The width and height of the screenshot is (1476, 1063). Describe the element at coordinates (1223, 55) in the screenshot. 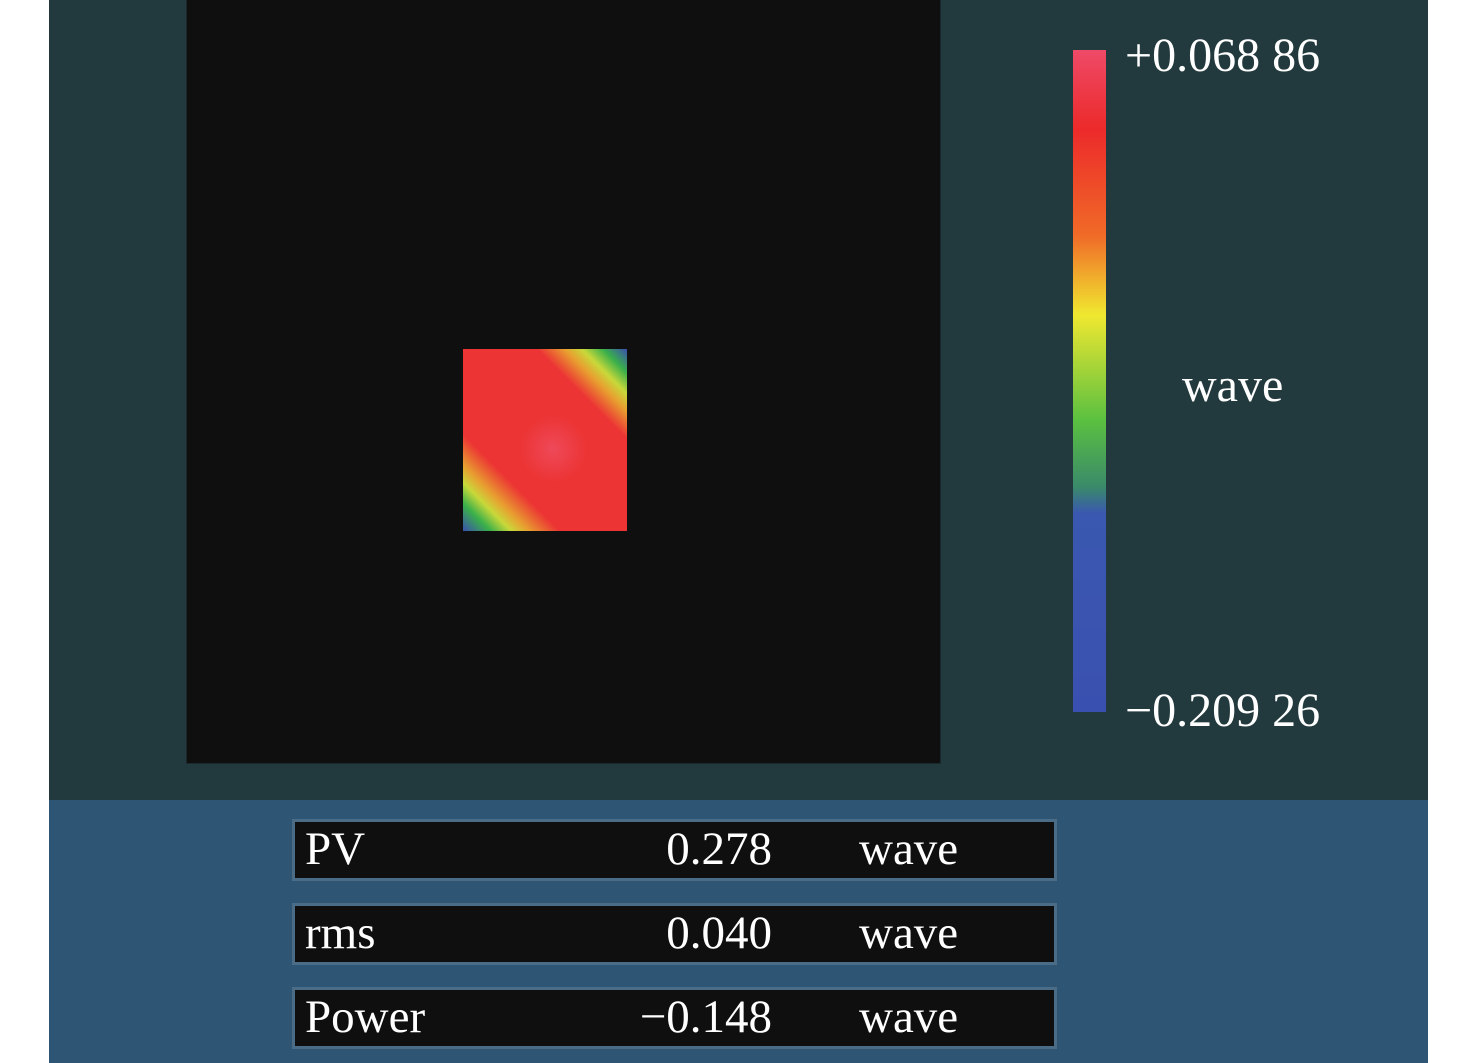

I see `colorbar-max: +0.068 86` at that location.